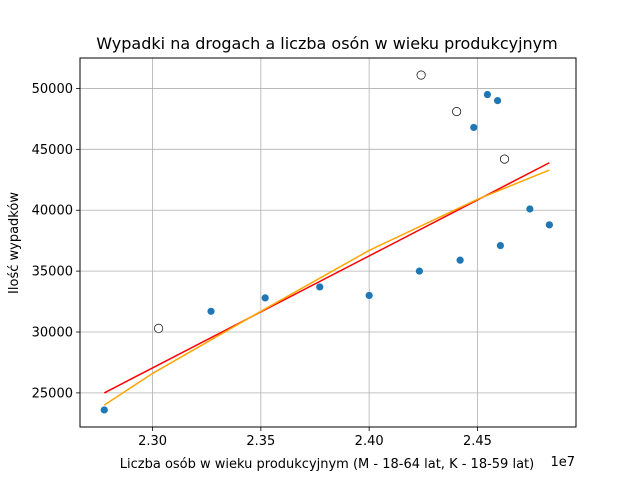  I want to click on x-tick-label: 2.45, so click(477, 441).